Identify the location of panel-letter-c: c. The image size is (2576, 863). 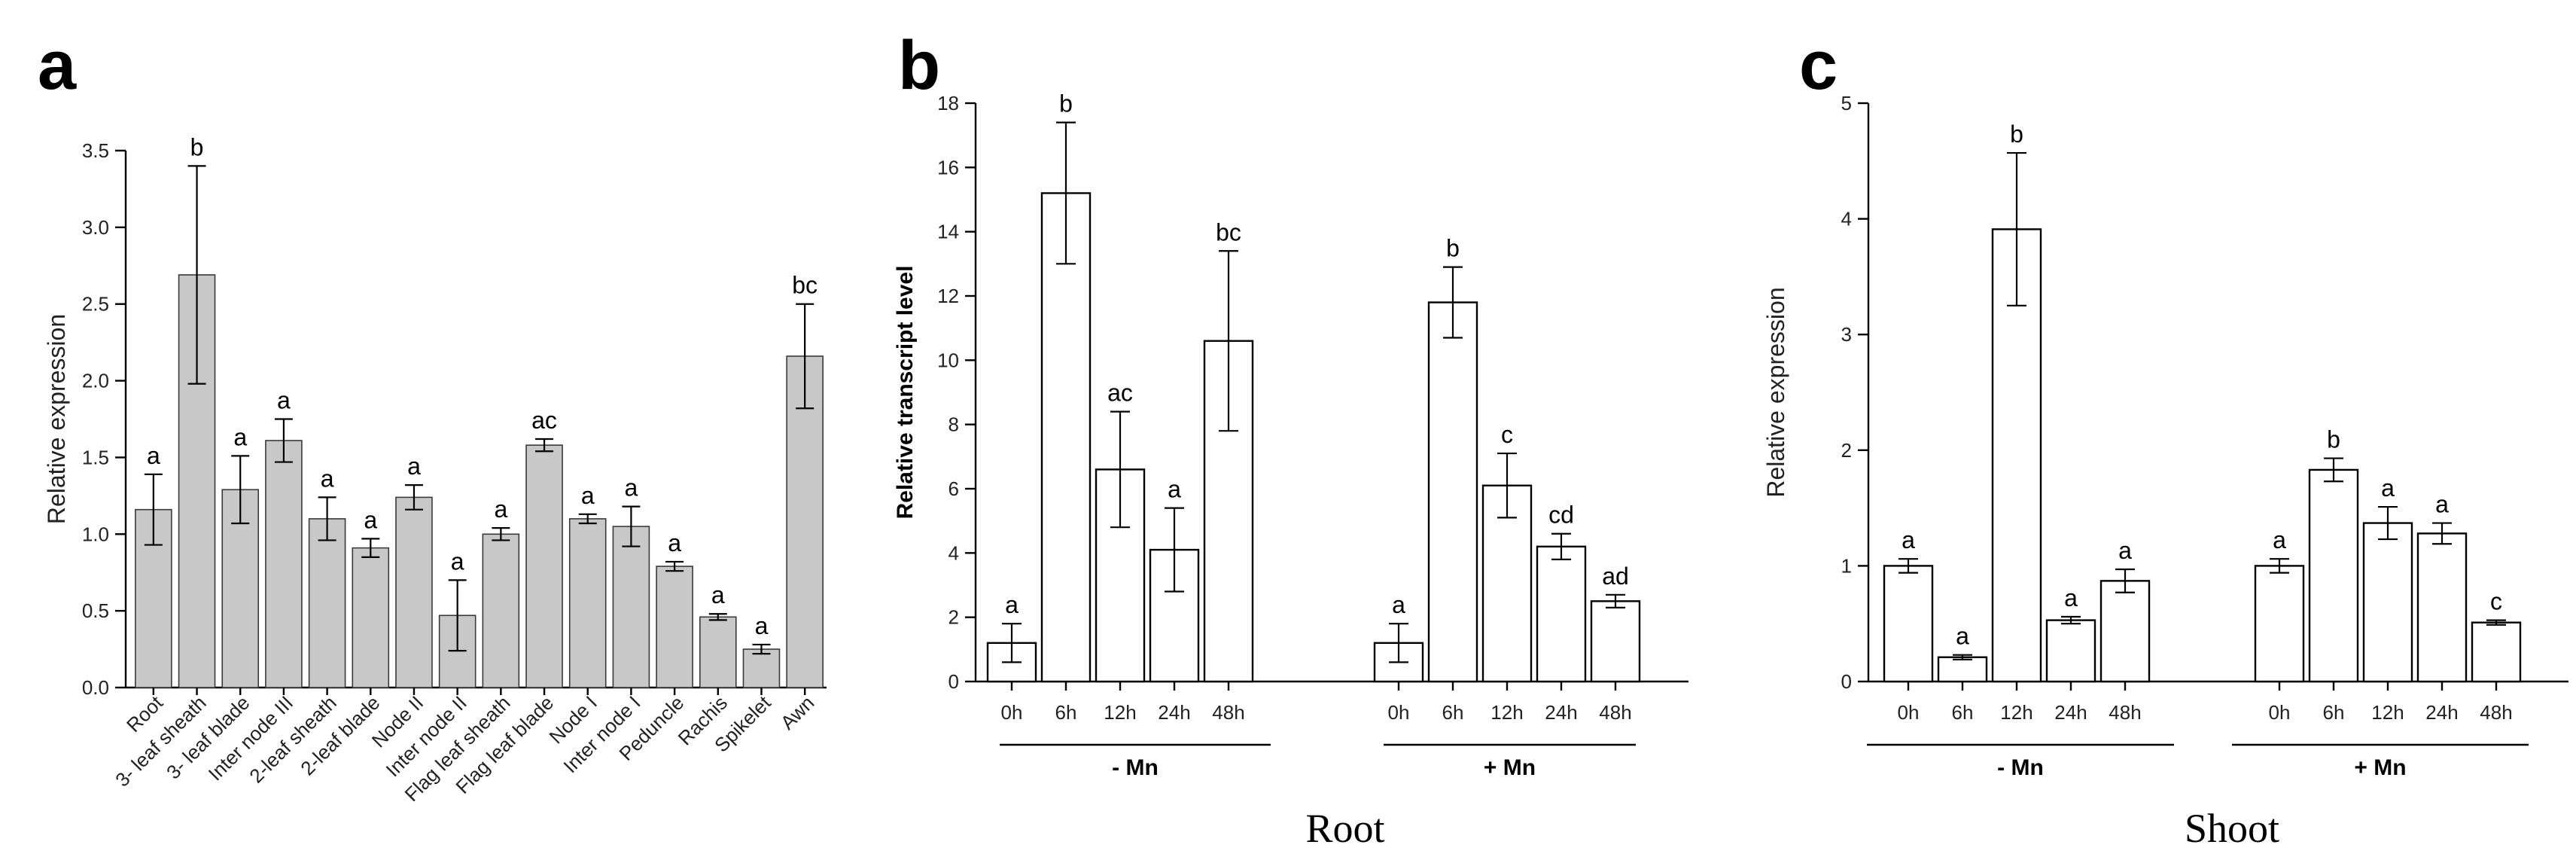
(1819, 65).